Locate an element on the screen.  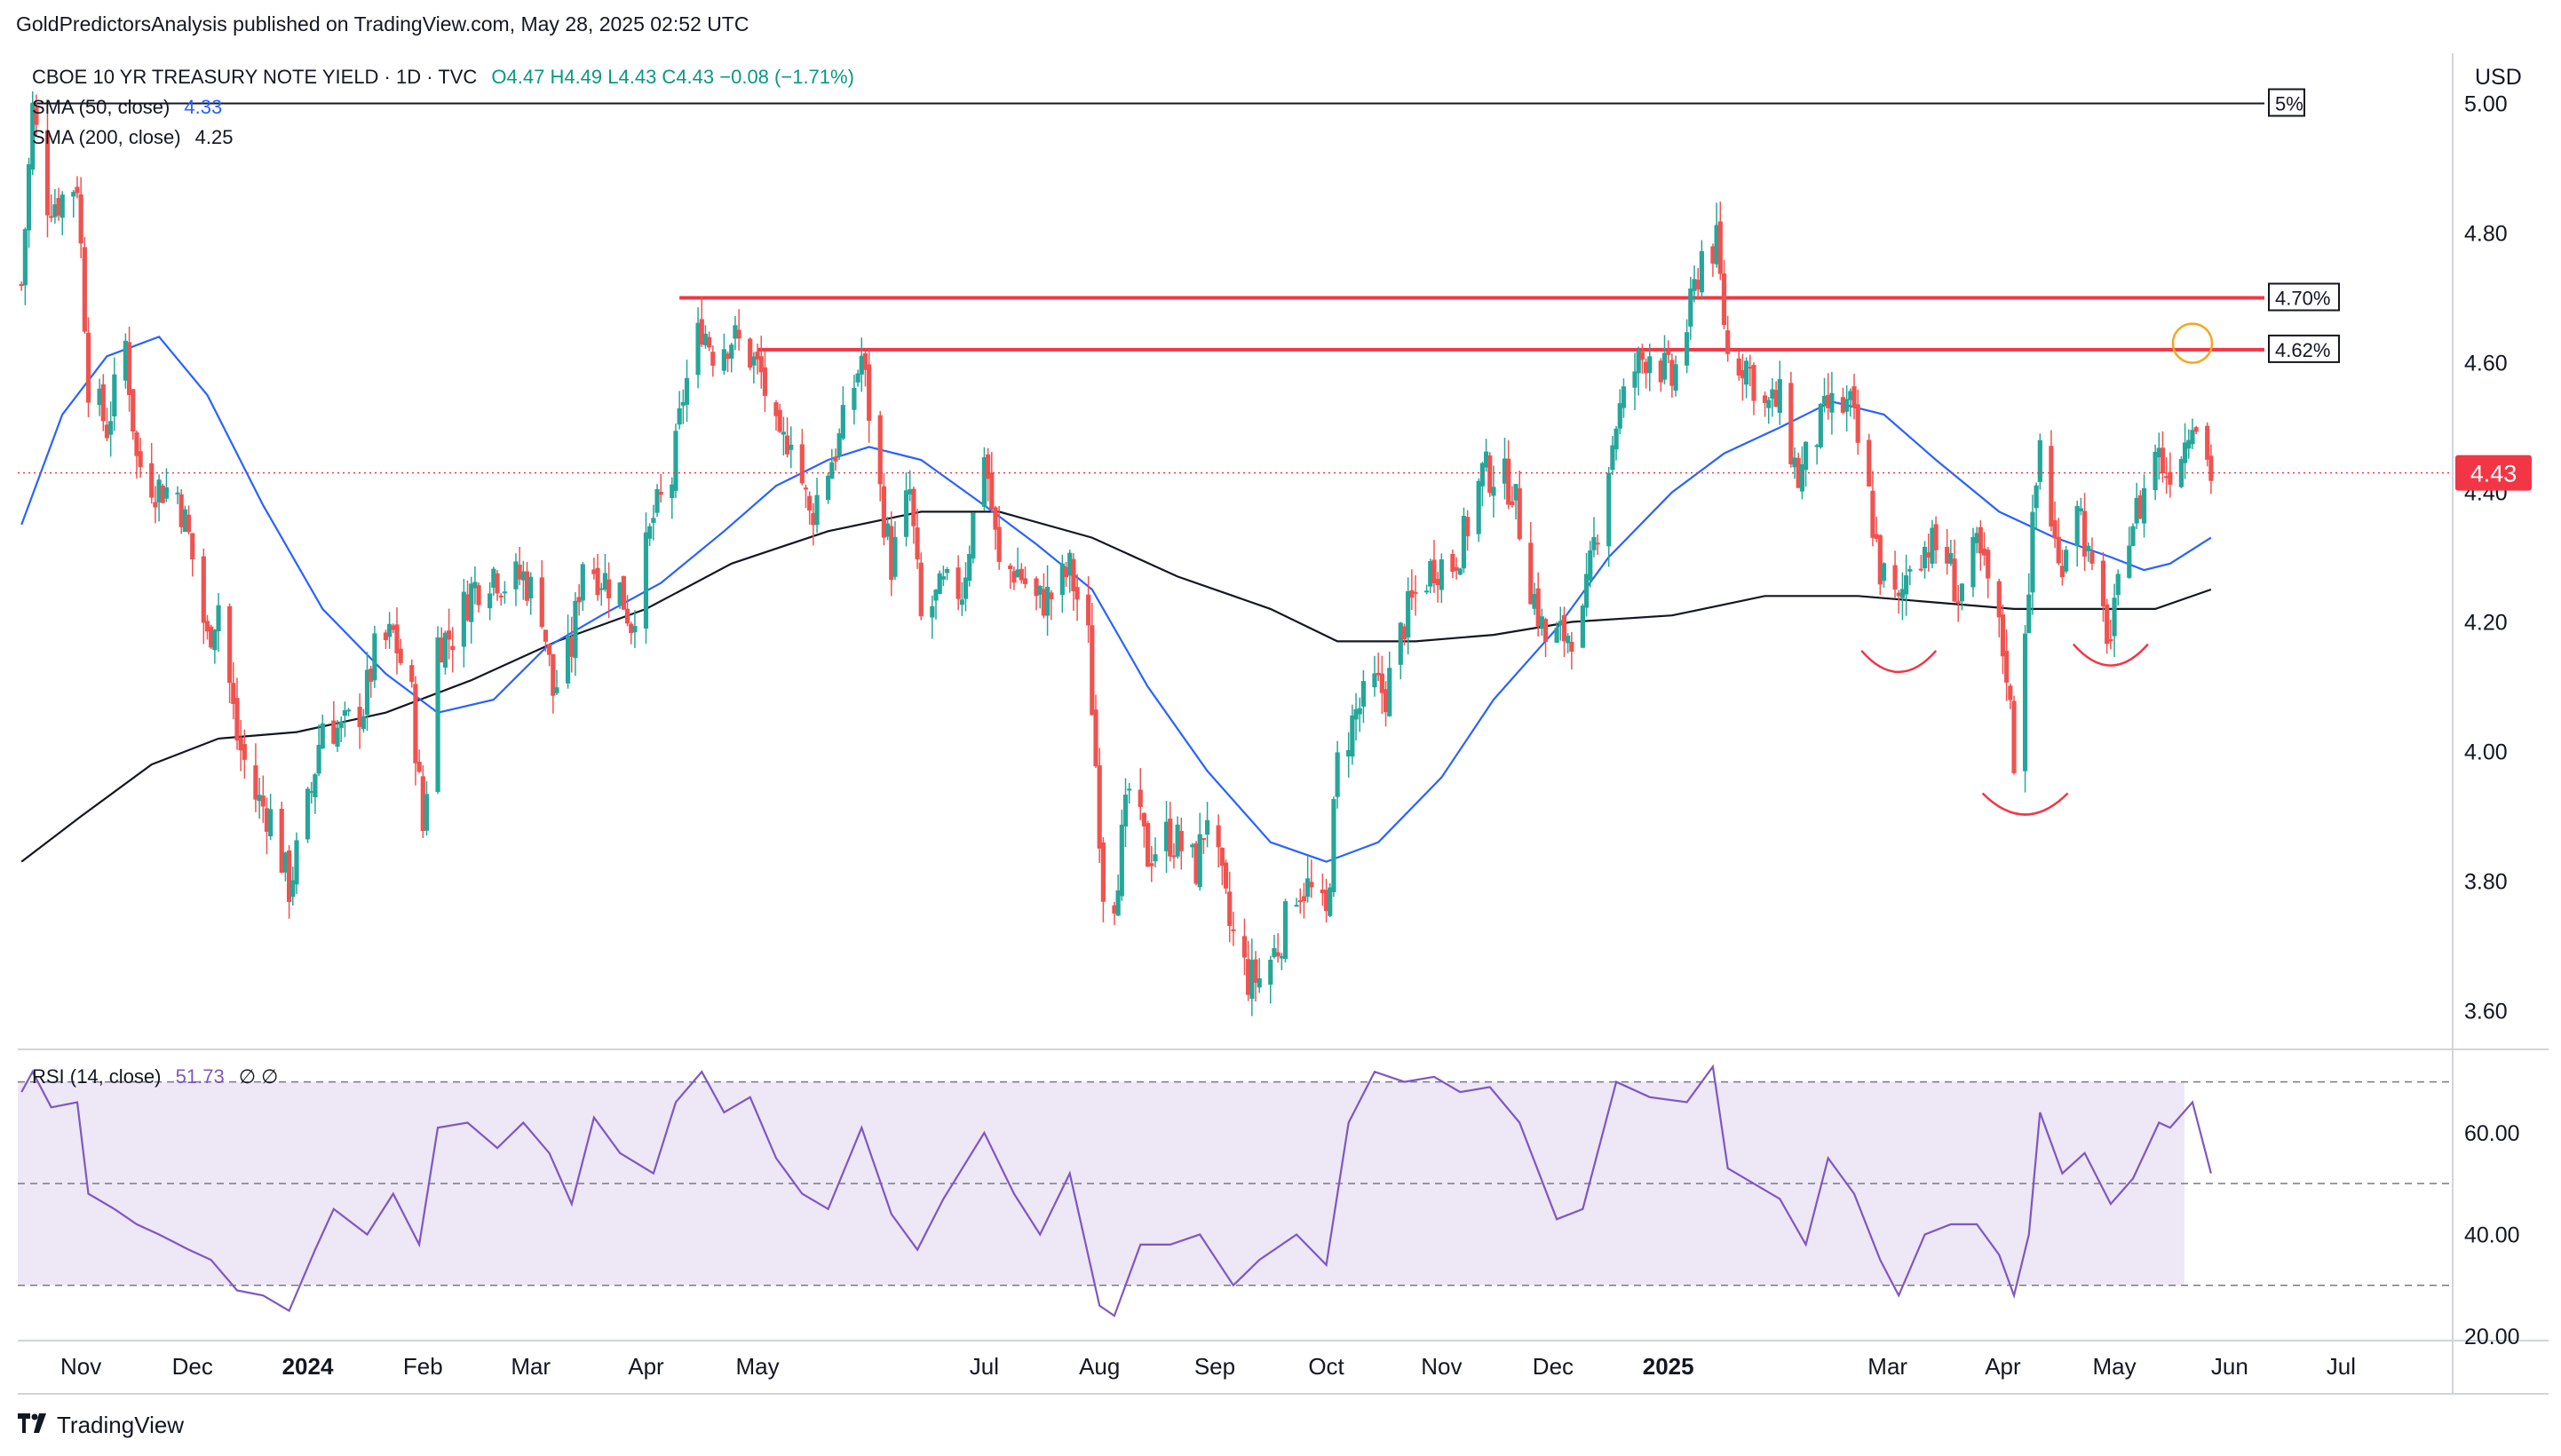
sma50-row: SMA (50, close) 4.33 is located at coordinates (443, 107).